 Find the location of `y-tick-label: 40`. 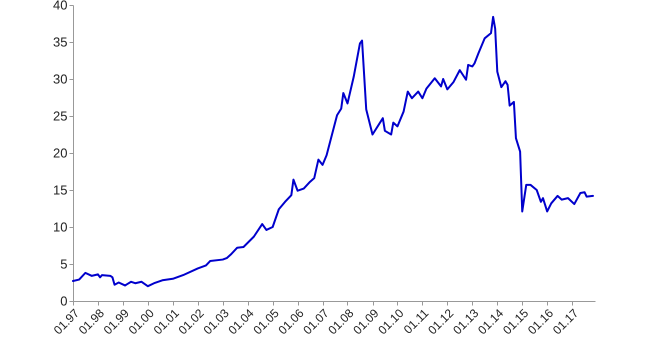

y-tick-label: 40 is located at coordinates (60, 6).